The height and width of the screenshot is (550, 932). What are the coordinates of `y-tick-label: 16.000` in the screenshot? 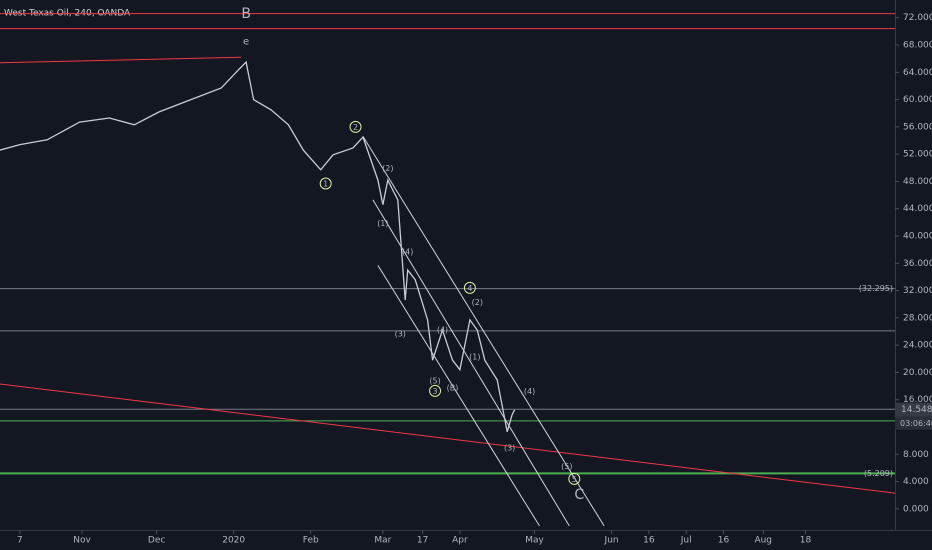 It's located at (917, 400).